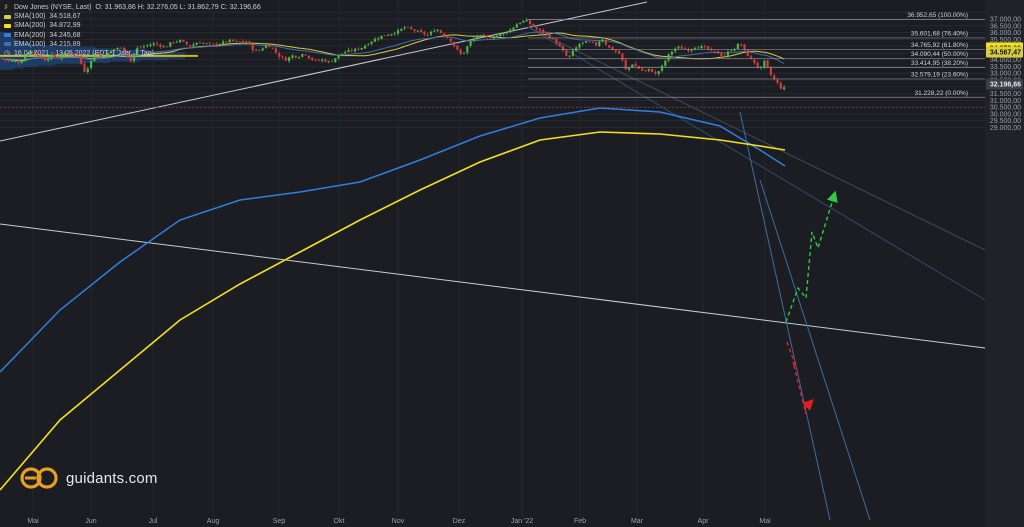 This screenshot has width=1024, height=527. What do you see at coordinates (89, 478) in the screenshot?
I see `brand-logo: guidants.com` at bounding box center [89, 478].